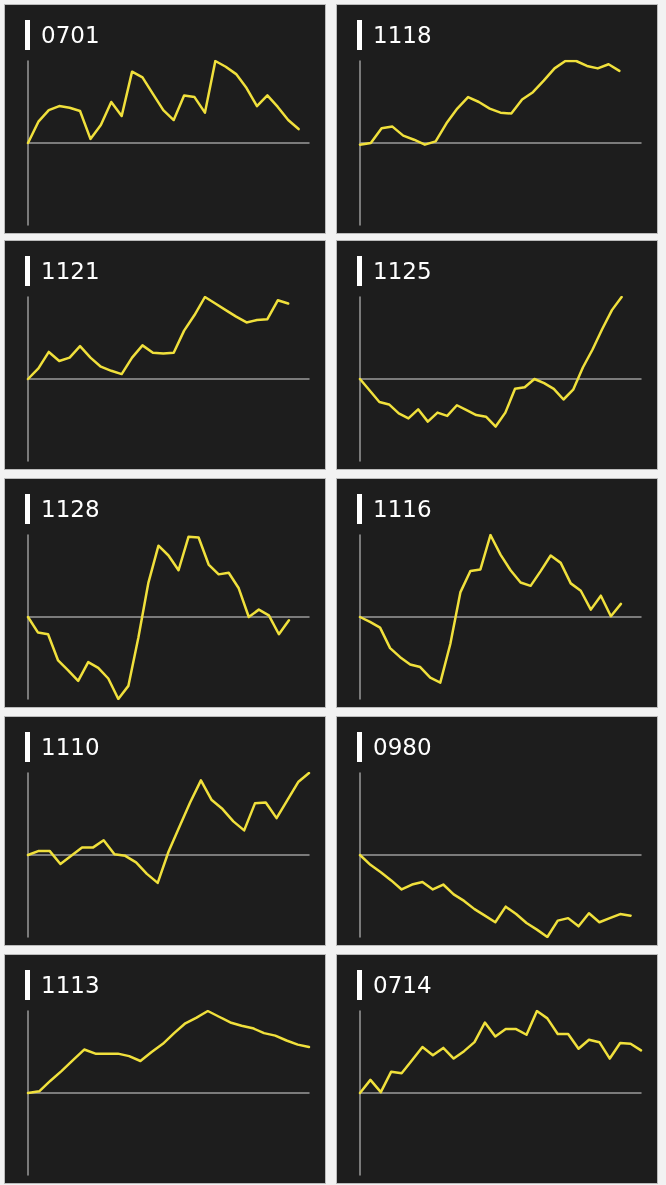 The height and width of the screenshot is (1185, 666). What do you see at coordinates (402, 985) in the screenshot?
I see `chart-title: 0714` at bounding box center [402, 985].